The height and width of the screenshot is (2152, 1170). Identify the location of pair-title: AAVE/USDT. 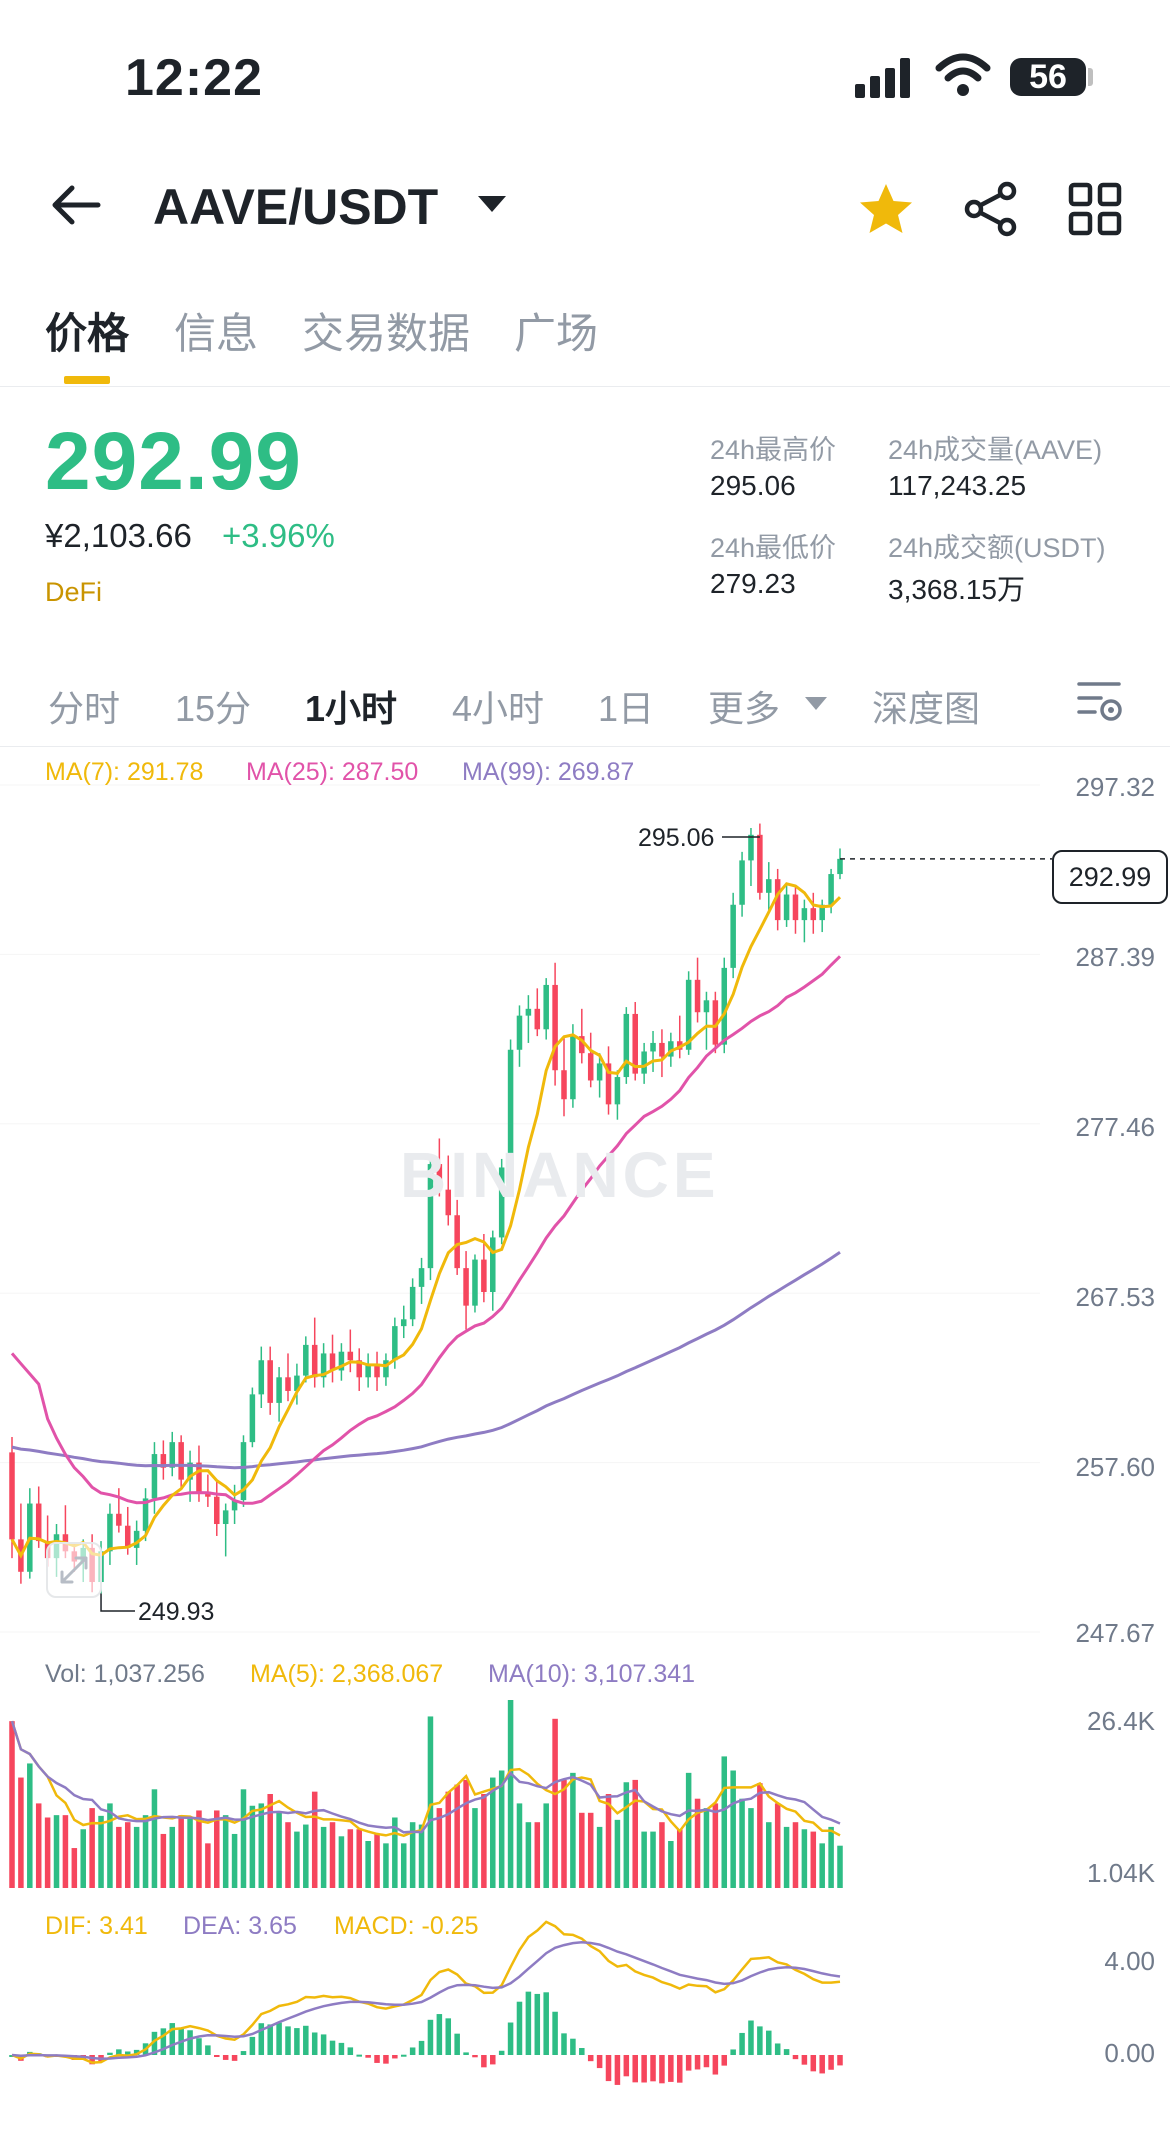
(296, 207).